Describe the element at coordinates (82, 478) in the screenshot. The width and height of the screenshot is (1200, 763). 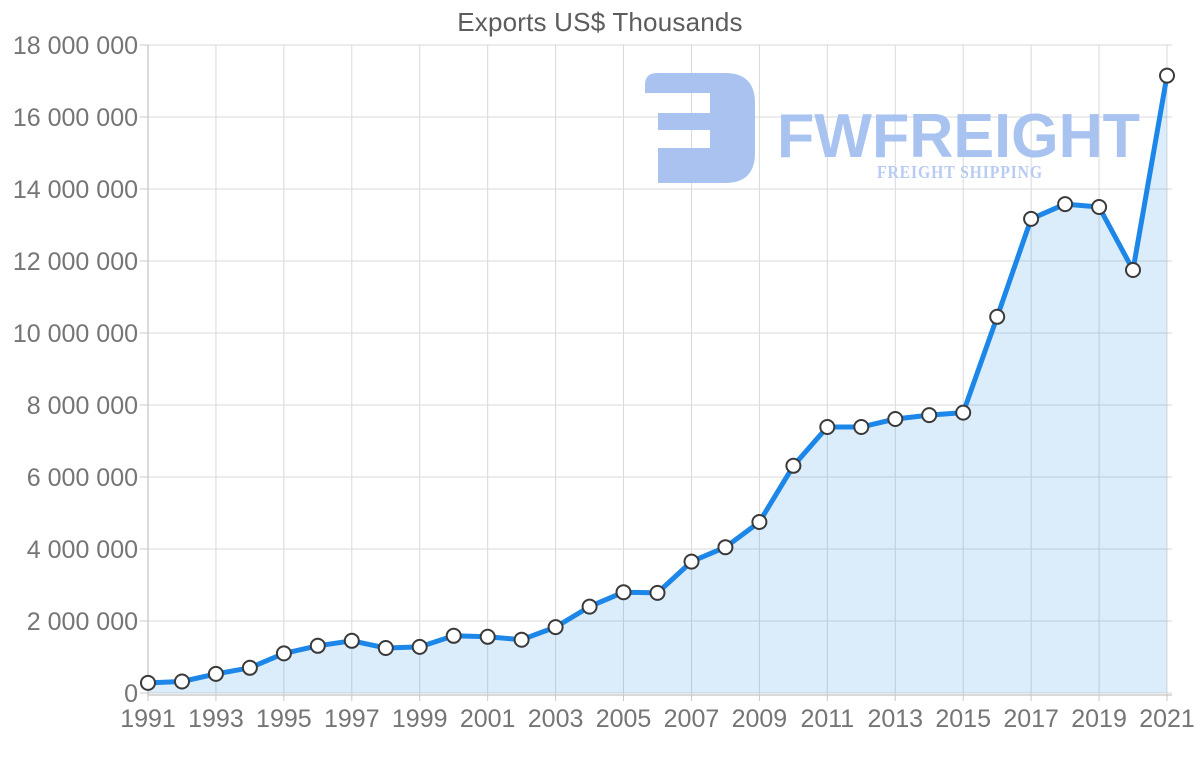
I see `y-axis-label: 6 000 000` at that location.